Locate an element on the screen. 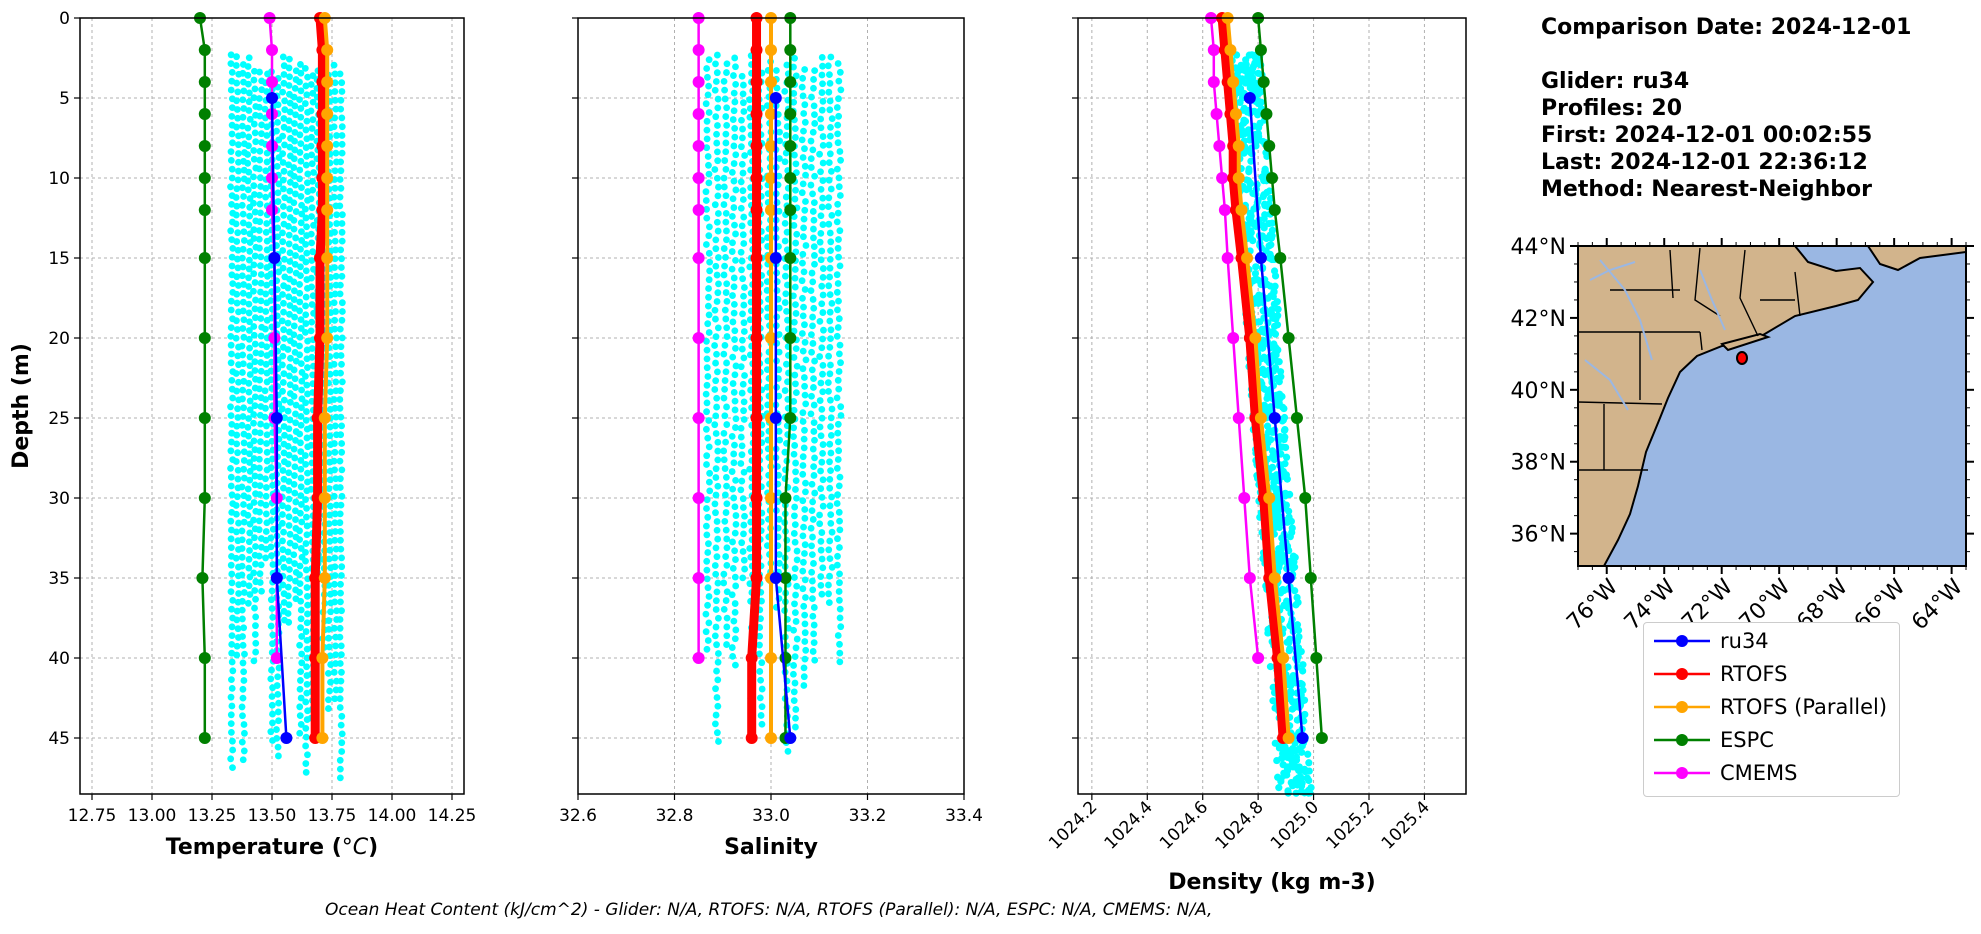 The width and height of the screenshot is (1981, 934). legend-item-ru34: ru34 is located at coordinates (1710, 641).